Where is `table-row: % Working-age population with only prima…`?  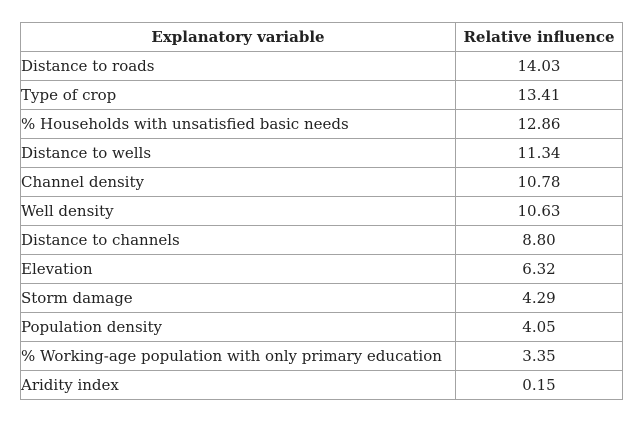 table-row: % Working-age population with only prima… is located at coordinates (321, 356).